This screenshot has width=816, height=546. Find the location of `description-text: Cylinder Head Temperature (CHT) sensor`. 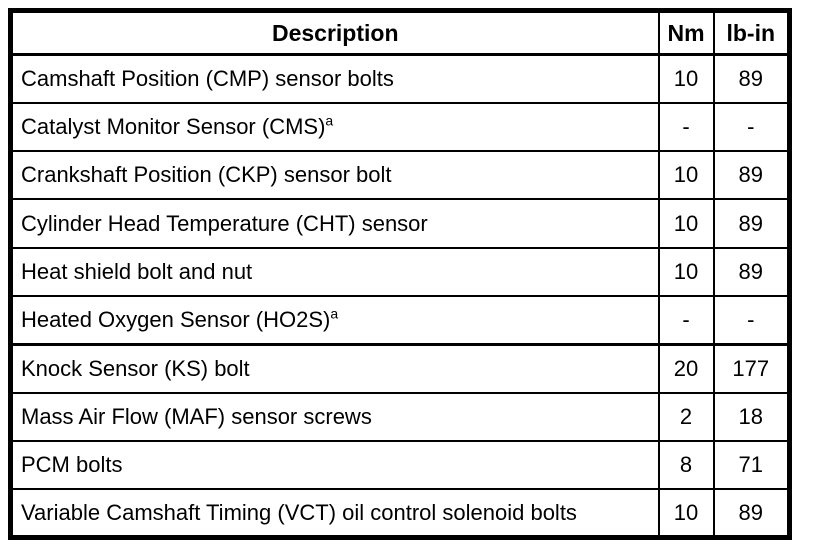

description-text: Cylinder Head Temperature (CHT) sensor is located at coordinates (224, 223).